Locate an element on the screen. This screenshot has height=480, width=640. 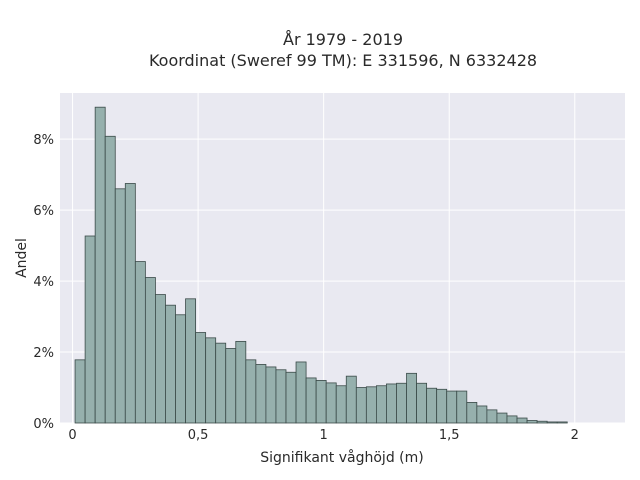
x-tick-label: 0 is located at coordinates (72, 435).